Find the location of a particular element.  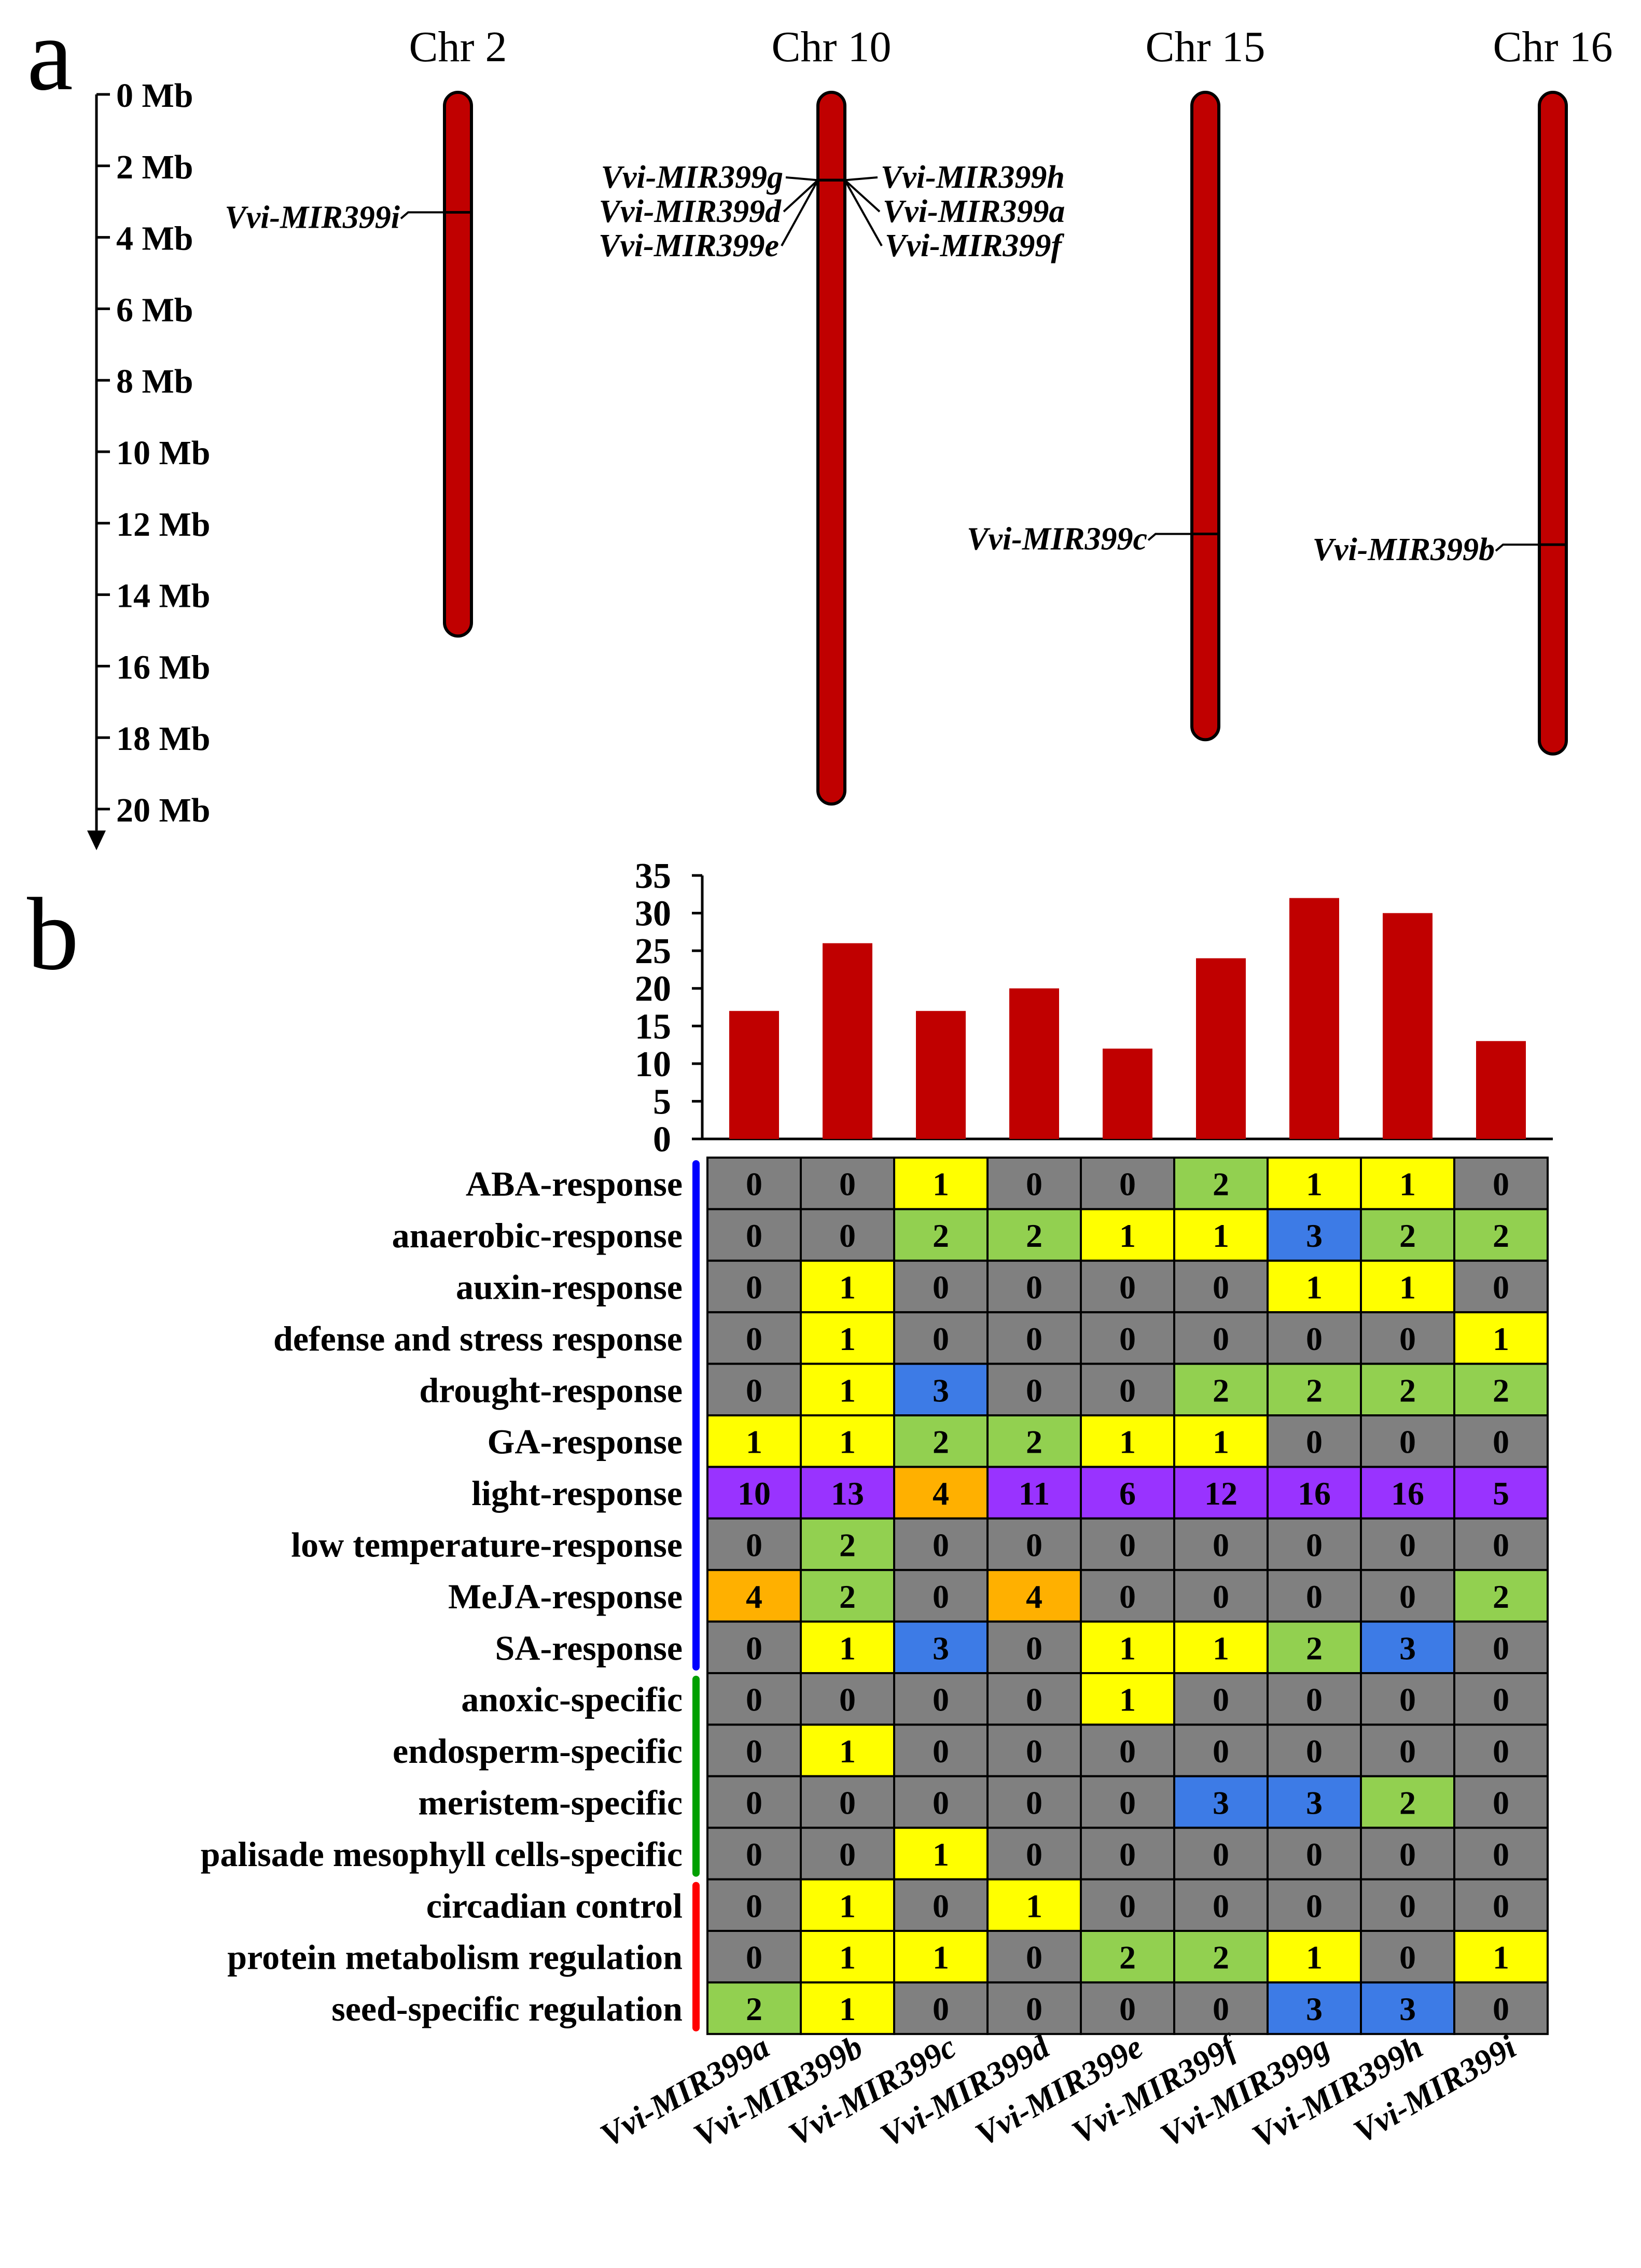

heatmap-cell-value: 16 is located at coordinates (1407, 1494).